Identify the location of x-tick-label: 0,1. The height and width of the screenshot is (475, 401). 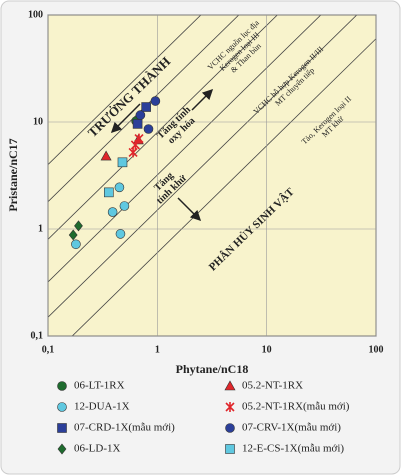
(48, 349).